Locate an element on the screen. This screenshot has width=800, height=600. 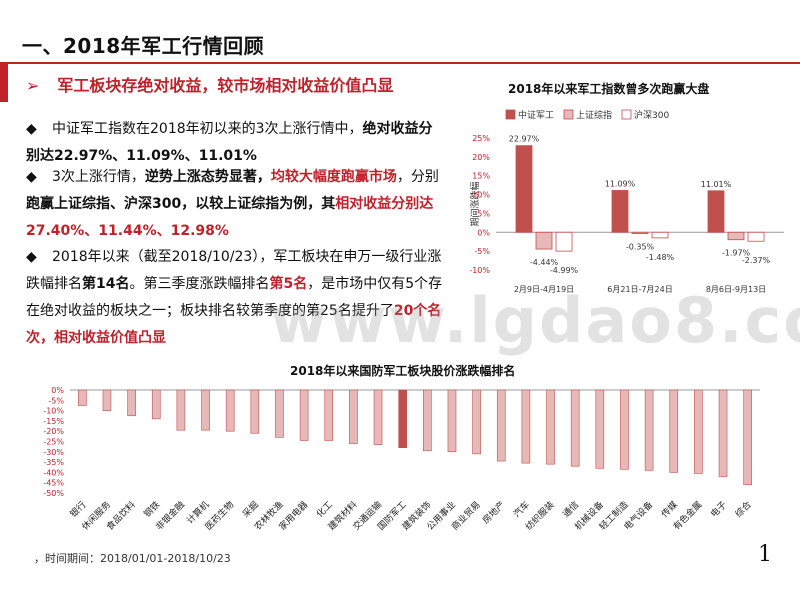
y-tick-label: -20% is located at coordinates (53, 431).